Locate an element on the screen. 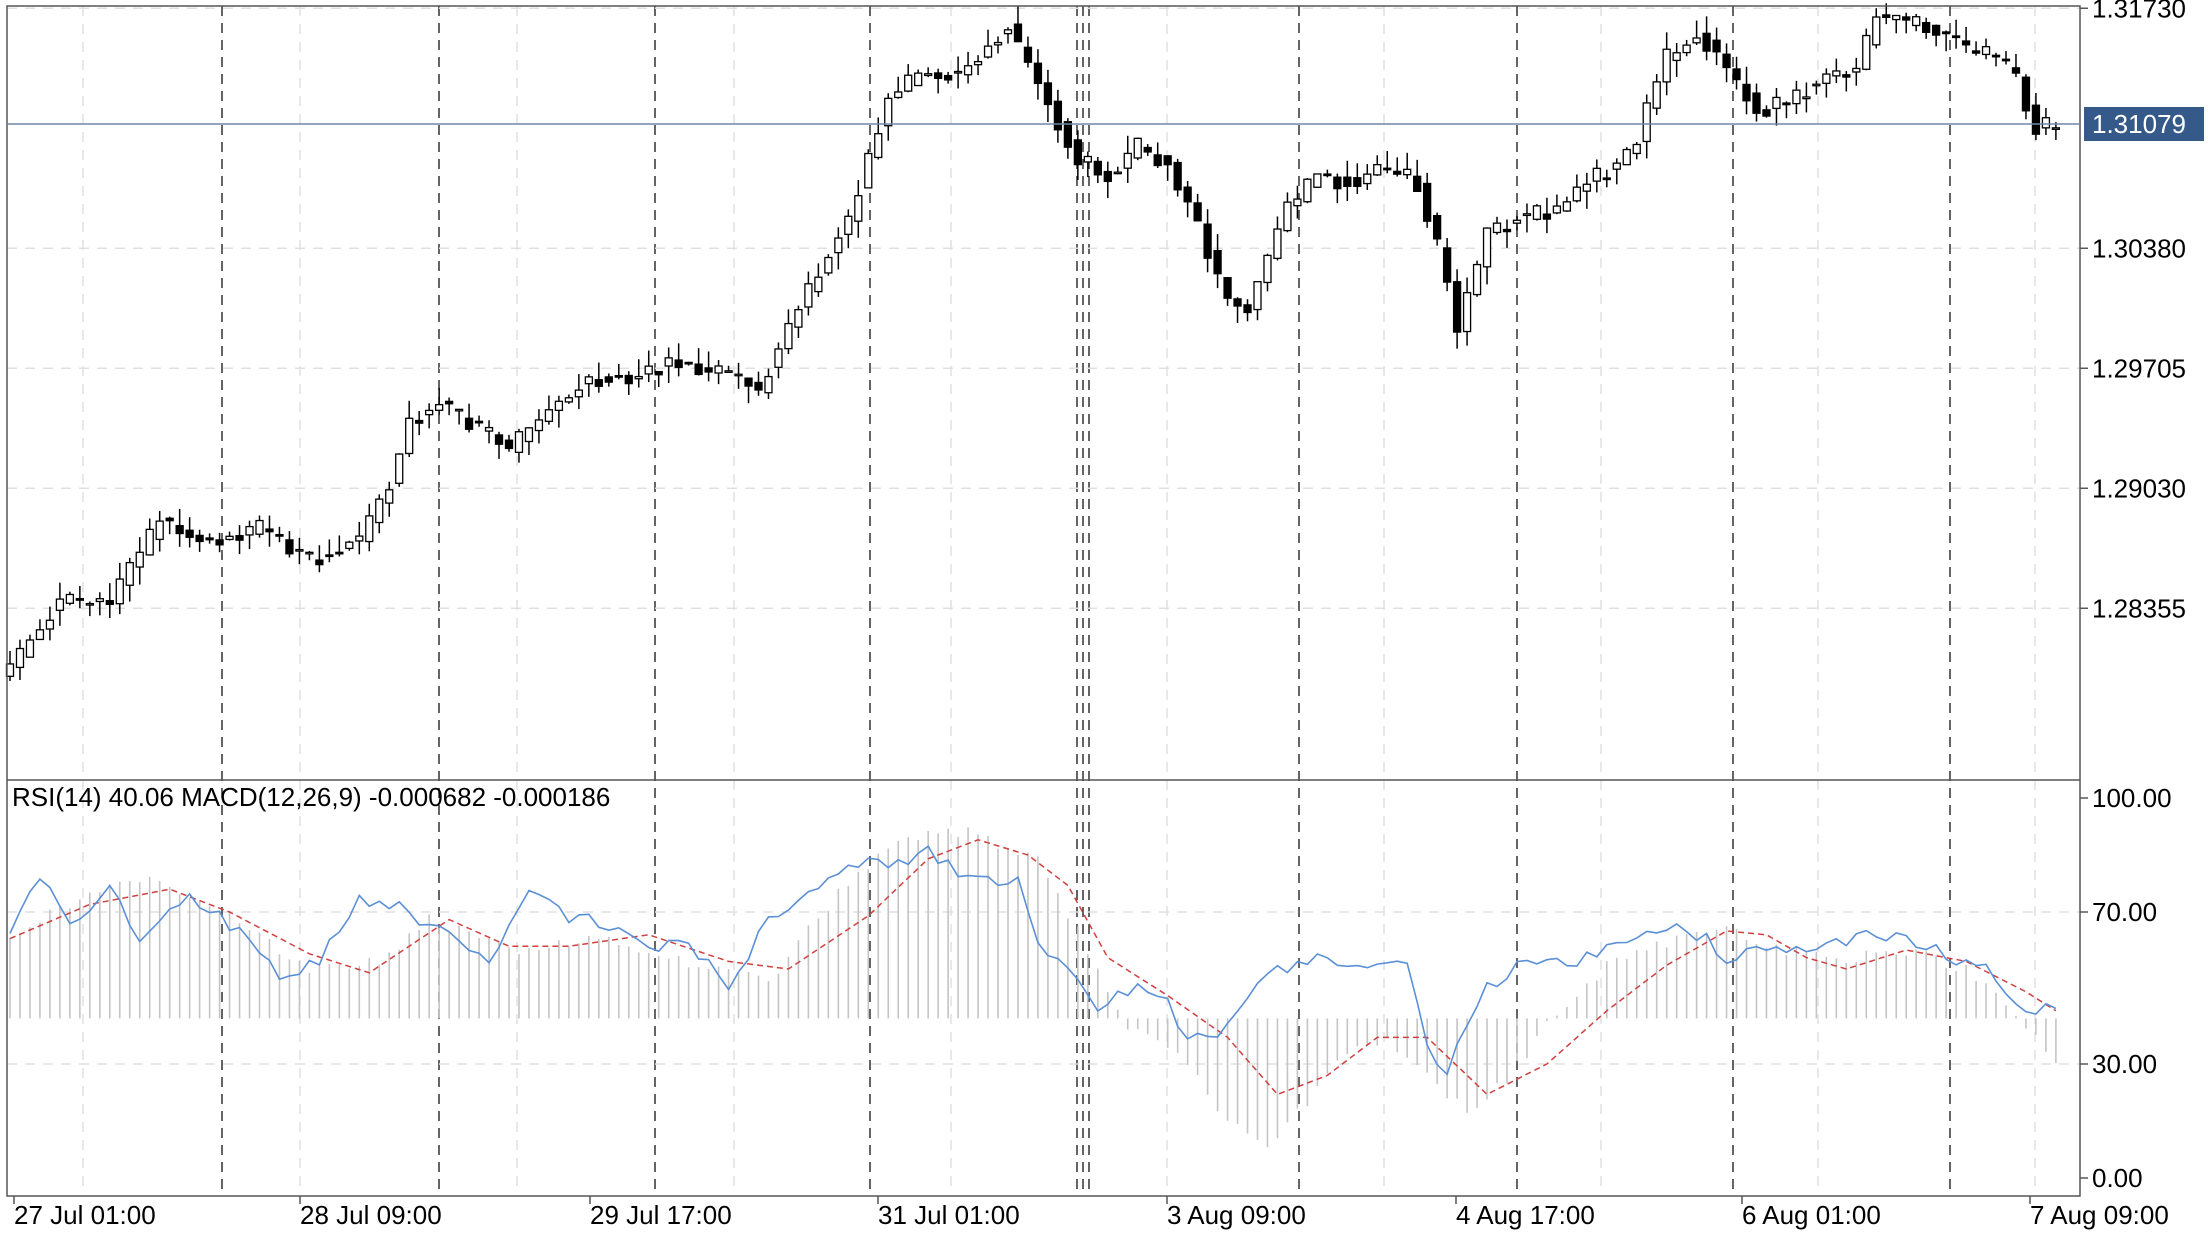  oscillator-tick-label: 100.00 is located at coordinates (2132, 798).